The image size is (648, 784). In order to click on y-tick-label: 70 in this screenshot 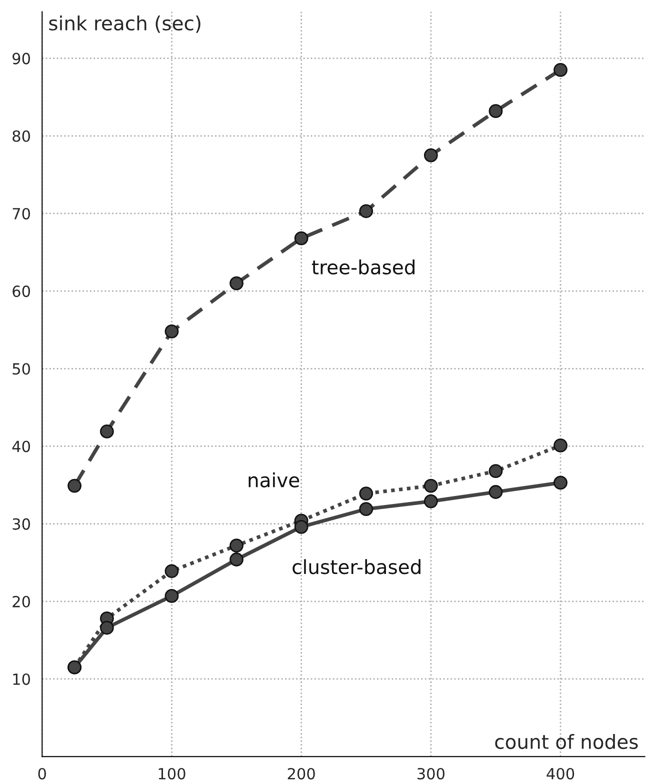, I will do `click(21, 214)`.